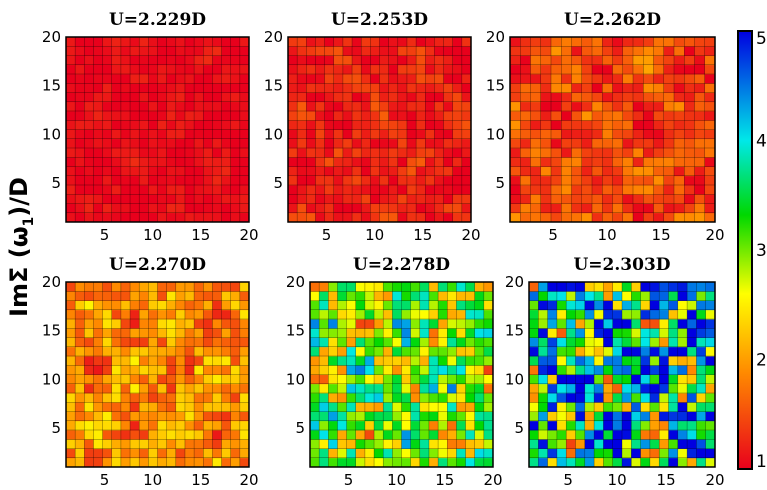 The image size is (767, 490). I want to click on x-tick-label: 20, so click(714, 480).